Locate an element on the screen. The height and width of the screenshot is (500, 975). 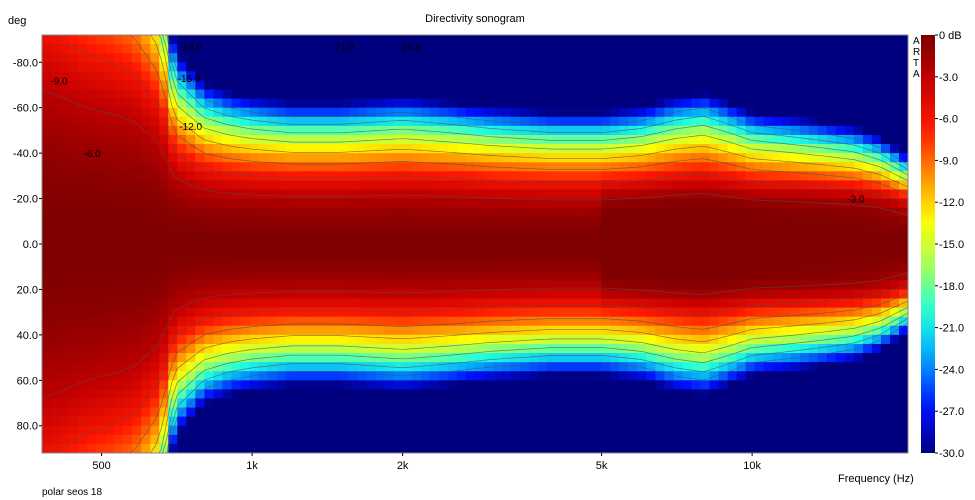
contour-label: -12.0 is located at coordinates (190, 127).